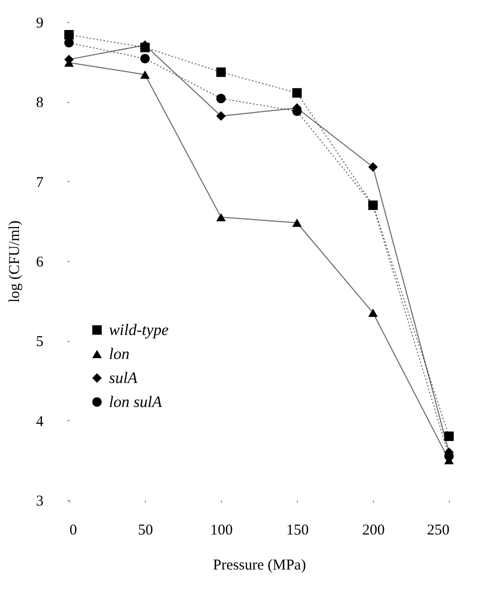 The height and width of the screenshot is (591, 480). I want to click on x-tick-label: 50, so click(145, 530).